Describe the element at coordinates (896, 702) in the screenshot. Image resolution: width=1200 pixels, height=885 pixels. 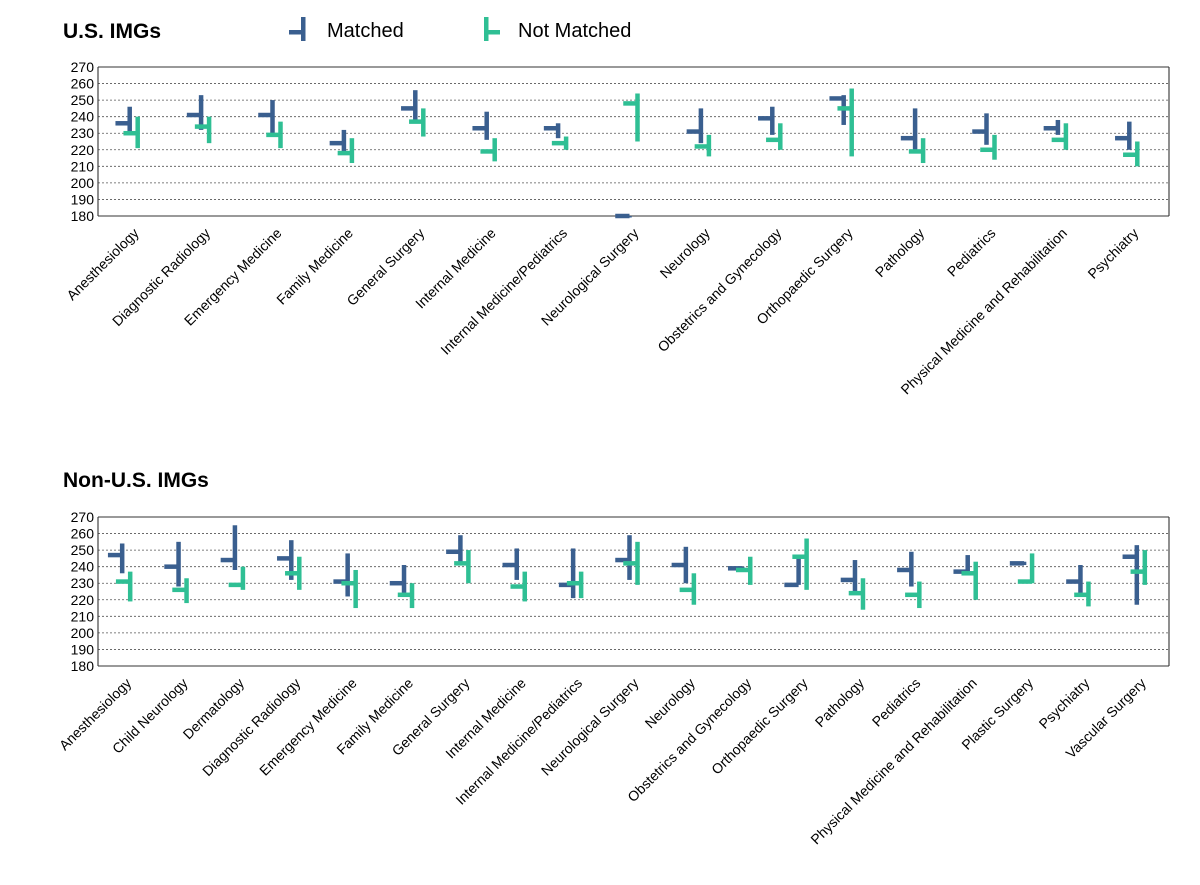
I see `category-label: Pediatrics` at that location.